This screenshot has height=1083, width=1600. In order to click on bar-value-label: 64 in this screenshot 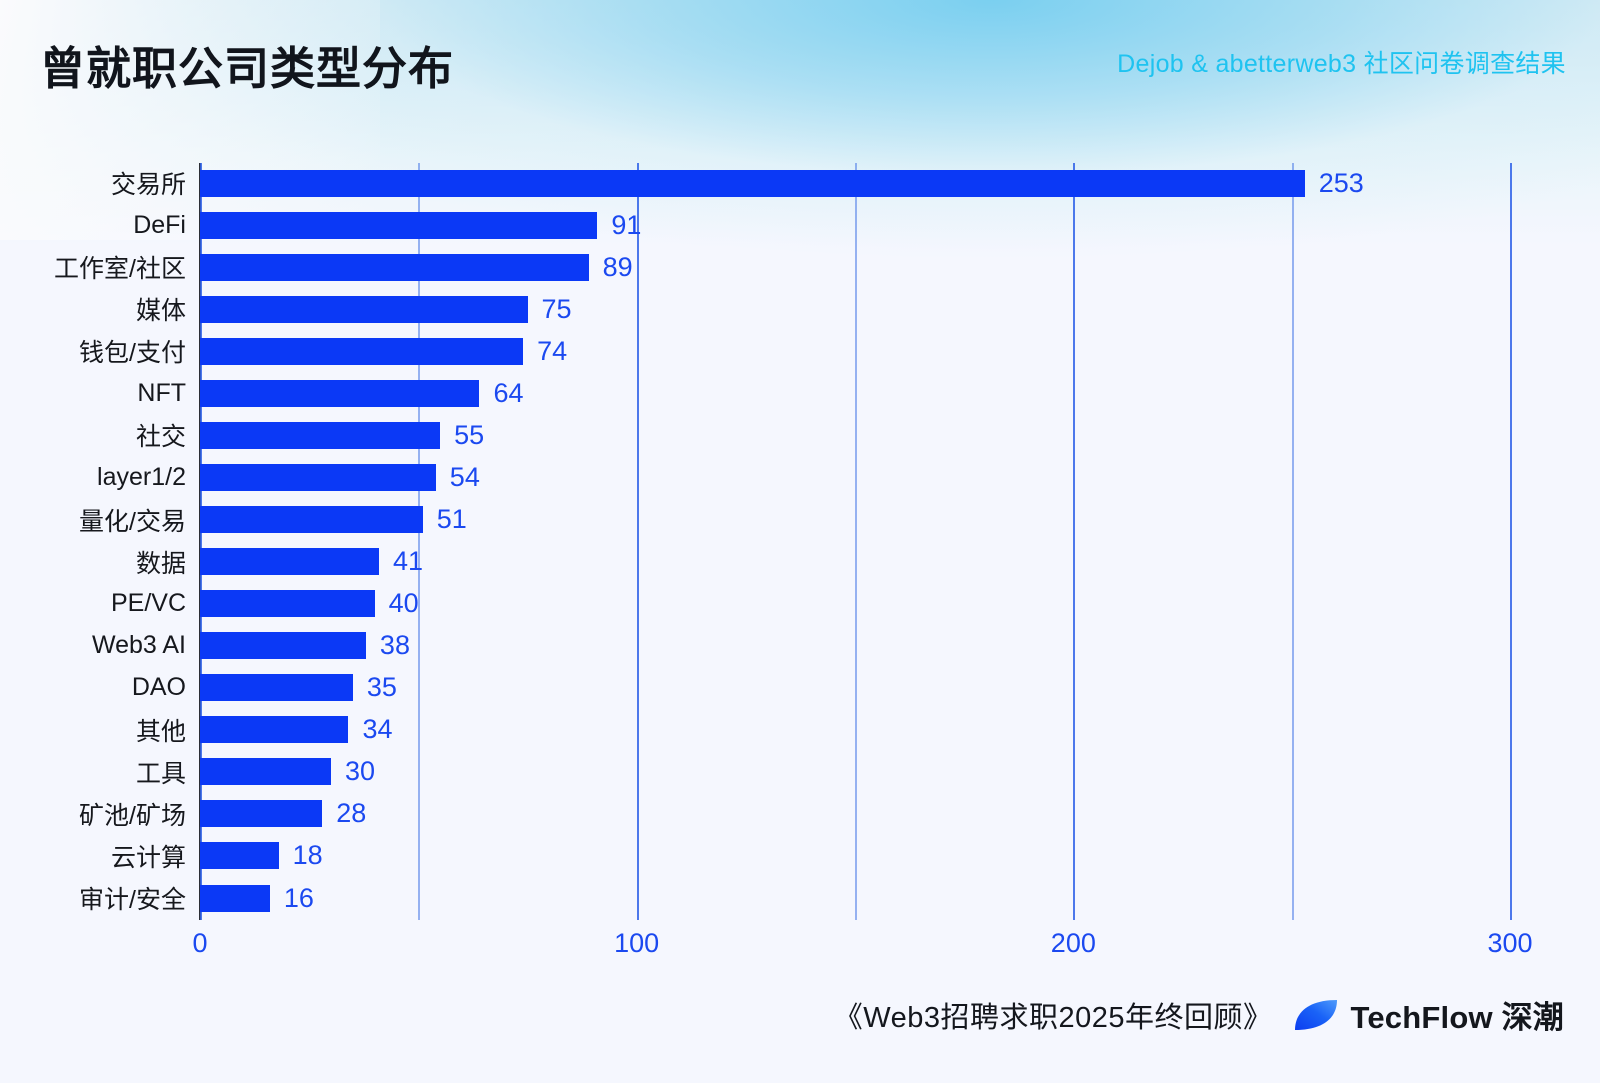, I will do `click(508, 392)`.